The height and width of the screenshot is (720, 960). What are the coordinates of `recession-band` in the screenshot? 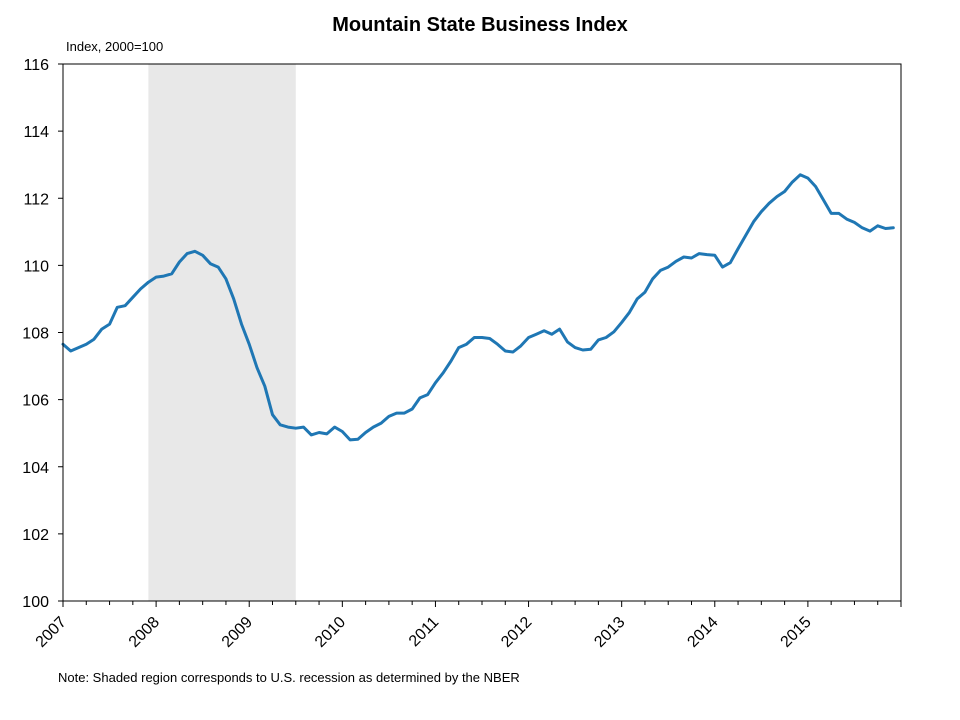 It's located at (222, 332).